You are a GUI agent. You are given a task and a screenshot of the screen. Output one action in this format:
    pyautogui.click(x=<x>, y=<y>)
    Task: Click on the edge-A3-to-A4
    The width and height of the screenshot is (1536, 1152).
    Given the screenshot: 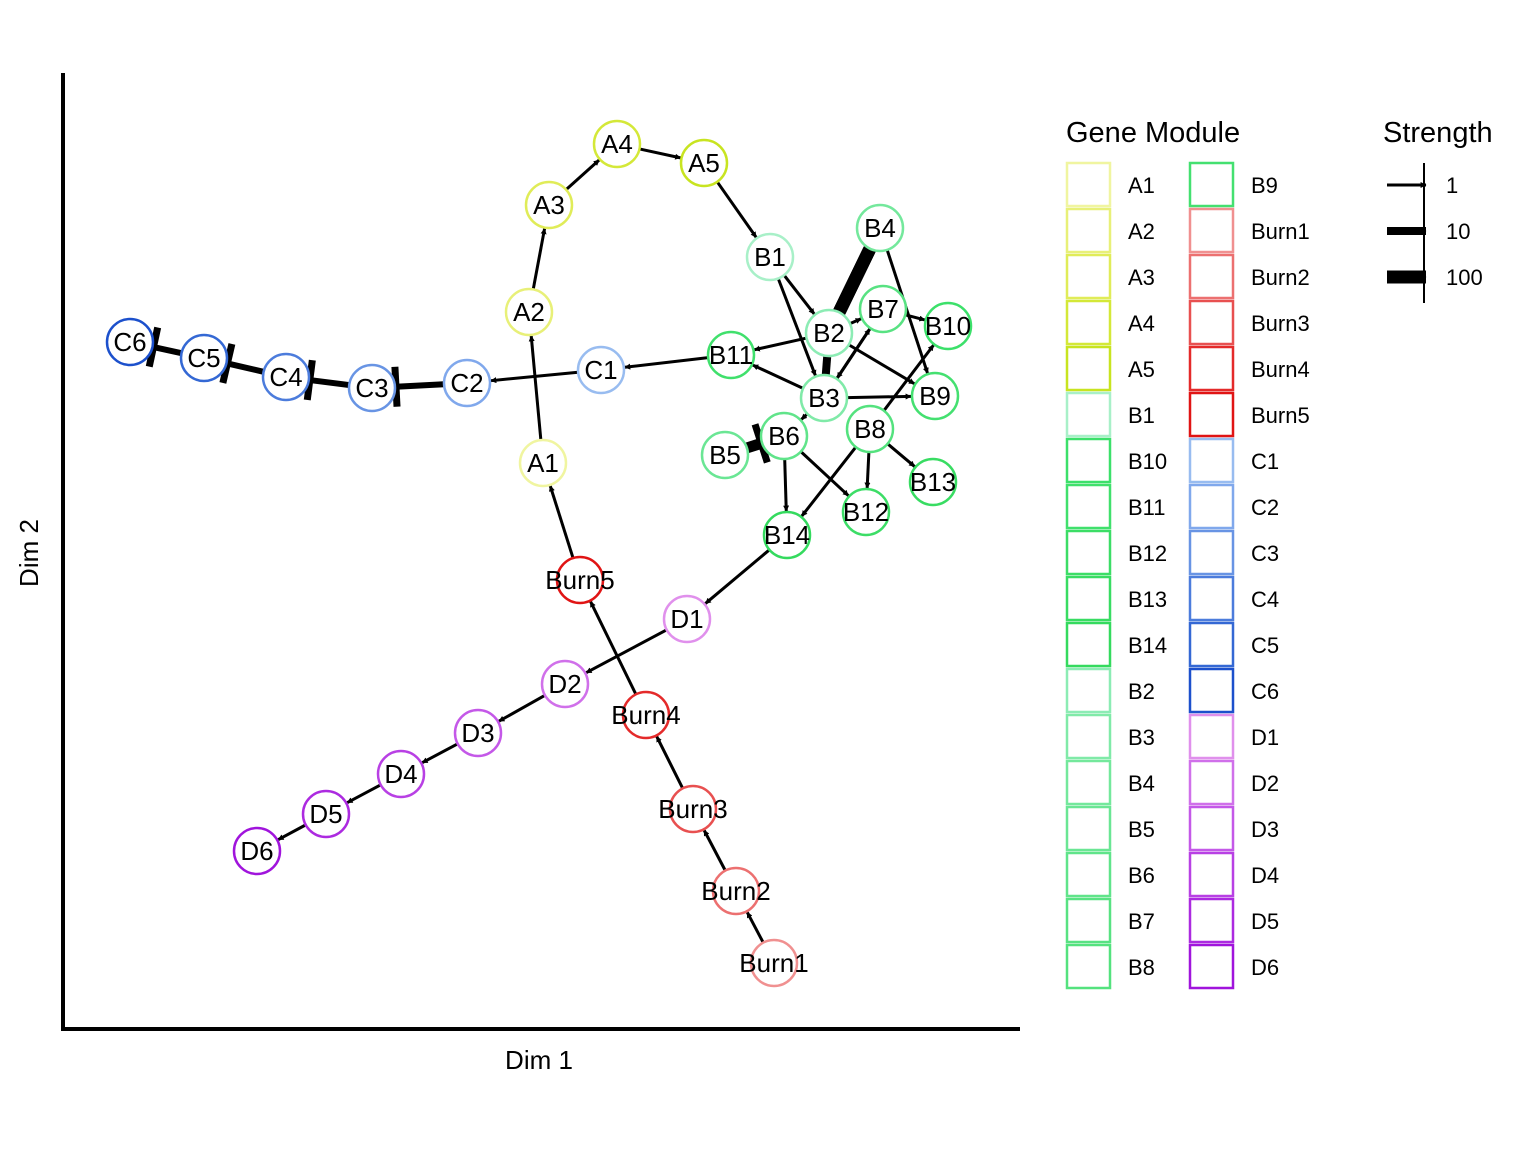 What is the action you would take?
    pyautogui.click(x=583, y=174)
    